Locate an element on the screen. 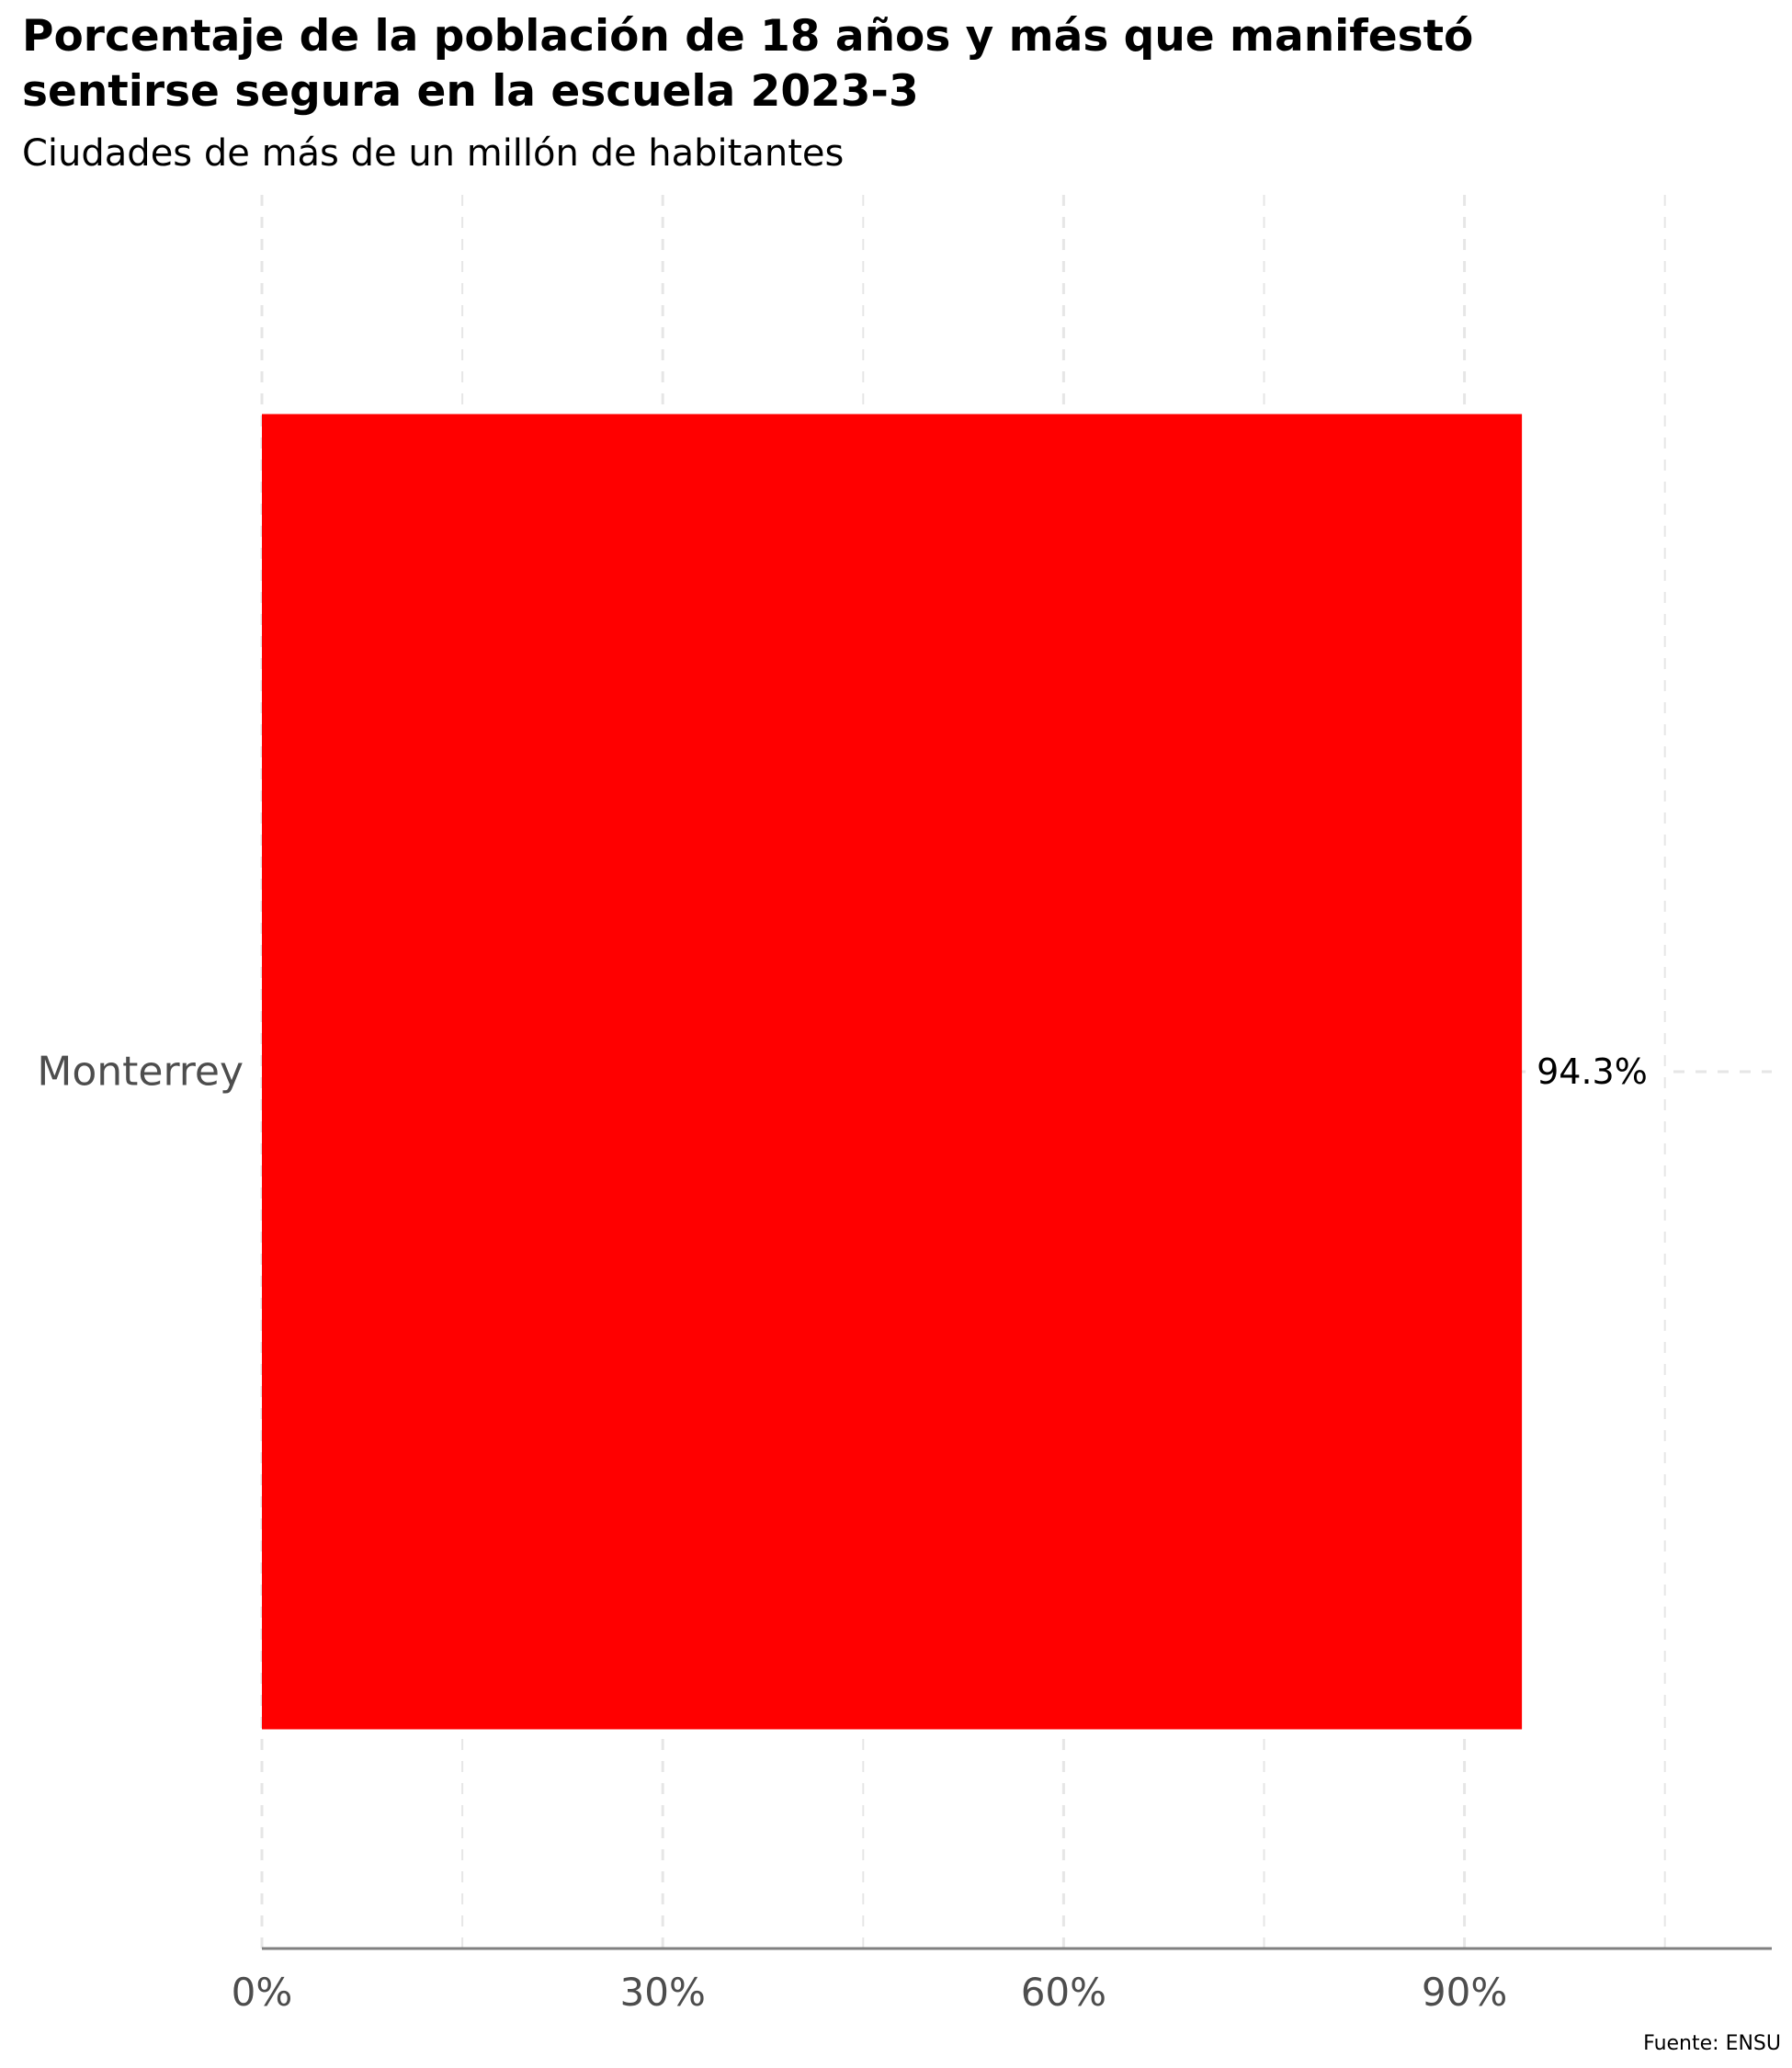  x-tick-label: 90% is located at coordinates (1464, 1992).